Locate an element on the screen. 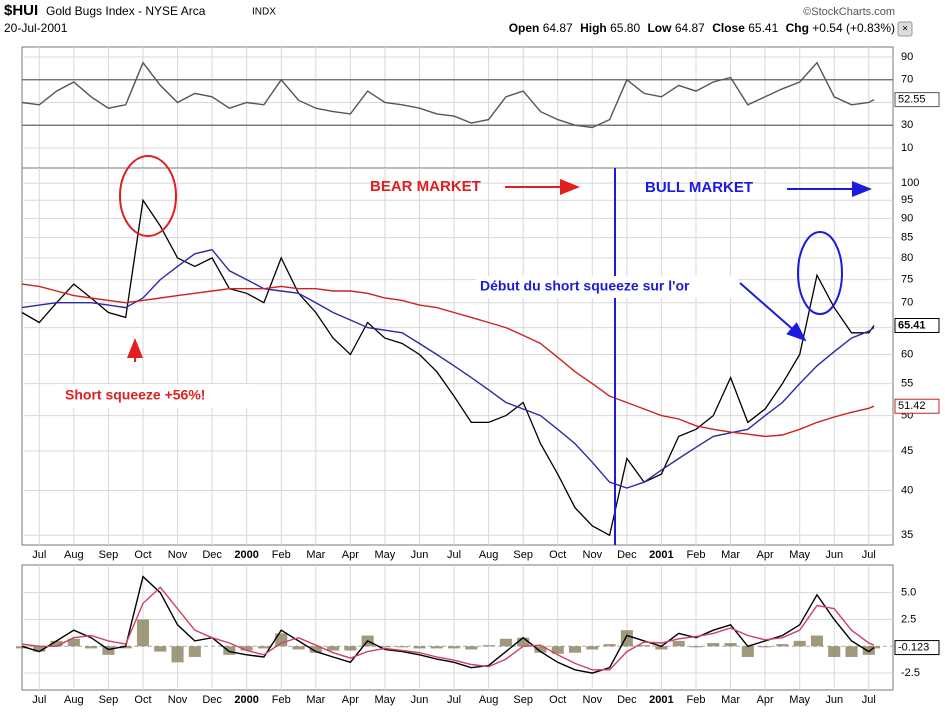  close-button is located at coordinates (905, 29).